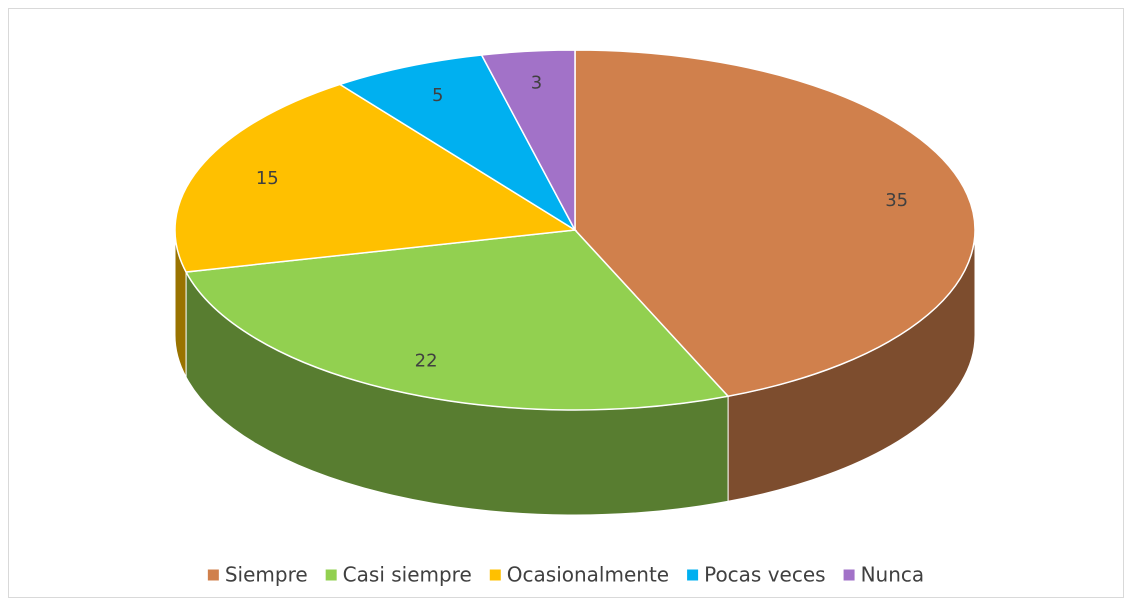  I want to click on legend-label: Nunca, so click(893, 575).